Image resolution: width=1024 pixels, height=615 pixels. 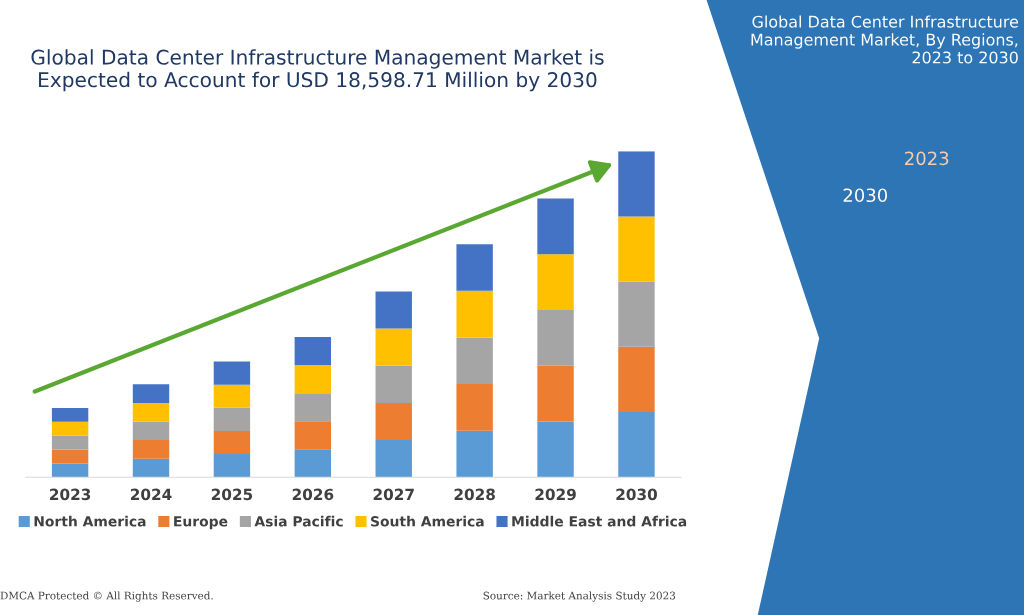 I want to click on text: Global Data Center Infrastructure Management Market, By Regions, 2023 to 2030, so click(x=885, y=39).